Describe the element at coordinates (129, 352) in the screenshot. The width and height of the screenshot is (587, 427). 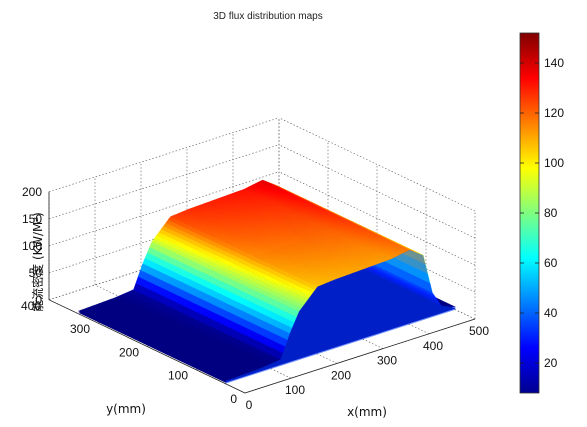
I see `y-tick-label: 200` at that location.